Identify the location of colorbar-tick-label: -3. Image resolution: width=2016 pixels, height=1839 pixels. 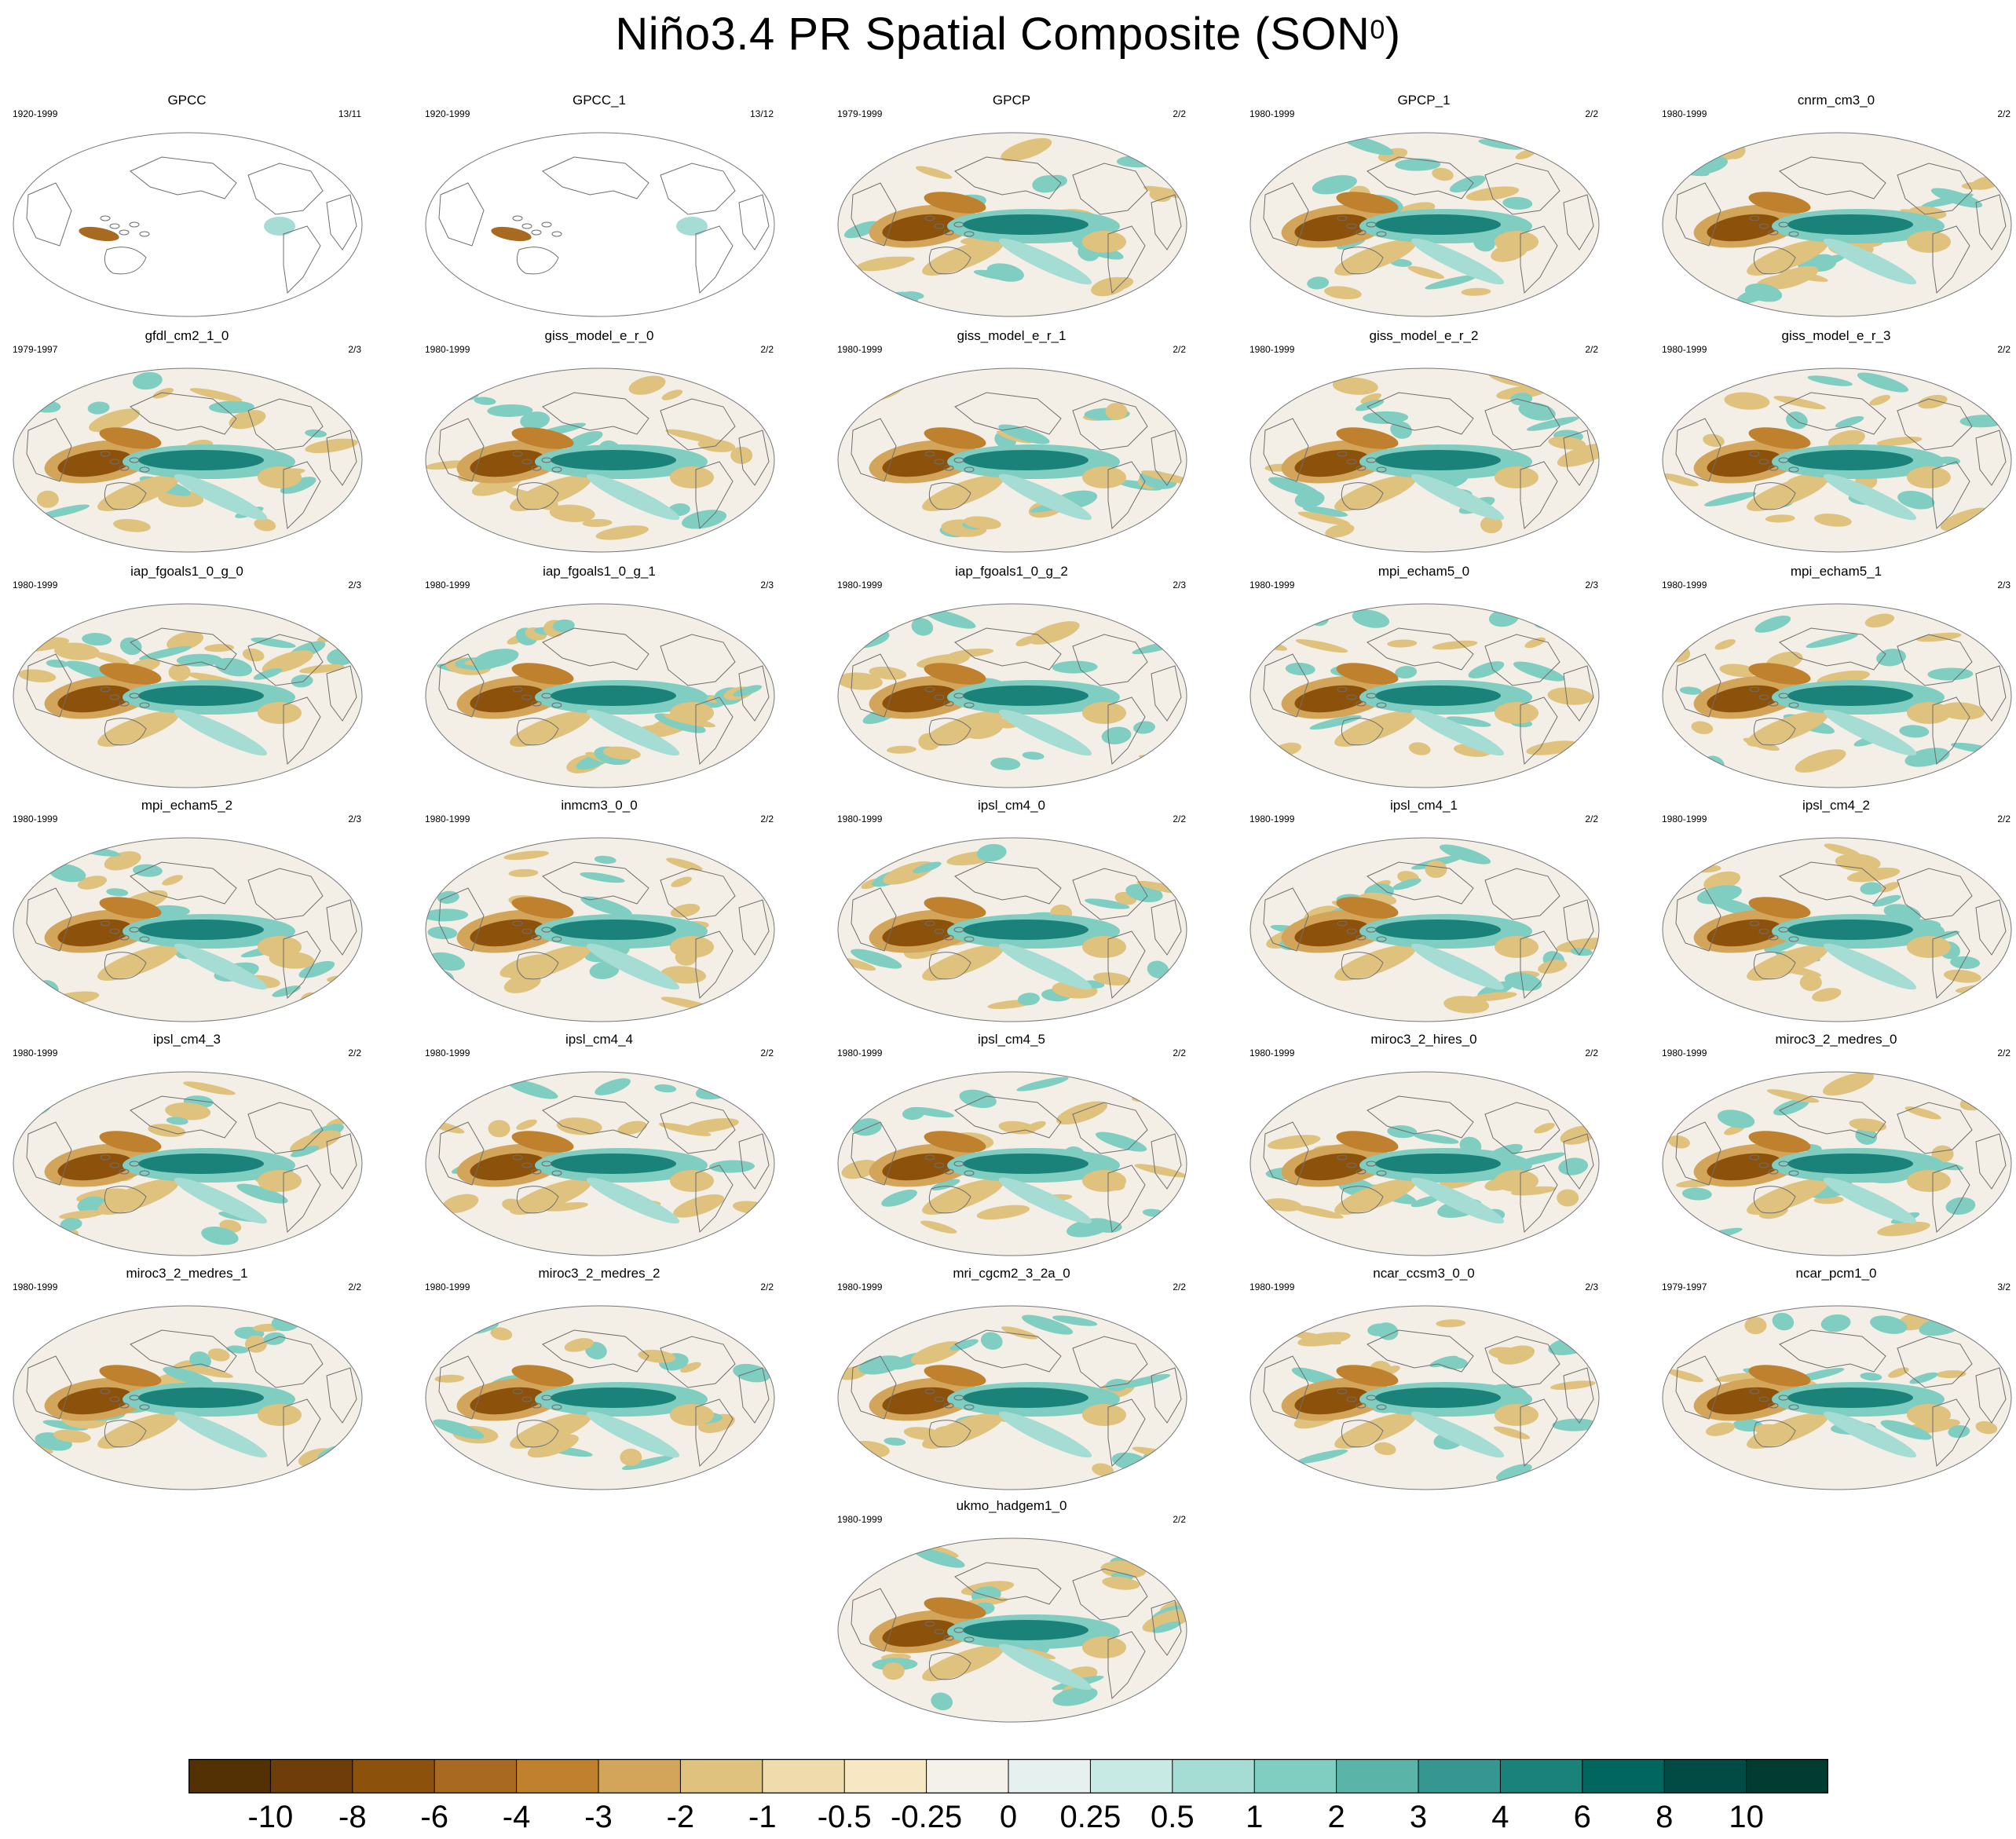
(598, 1817).